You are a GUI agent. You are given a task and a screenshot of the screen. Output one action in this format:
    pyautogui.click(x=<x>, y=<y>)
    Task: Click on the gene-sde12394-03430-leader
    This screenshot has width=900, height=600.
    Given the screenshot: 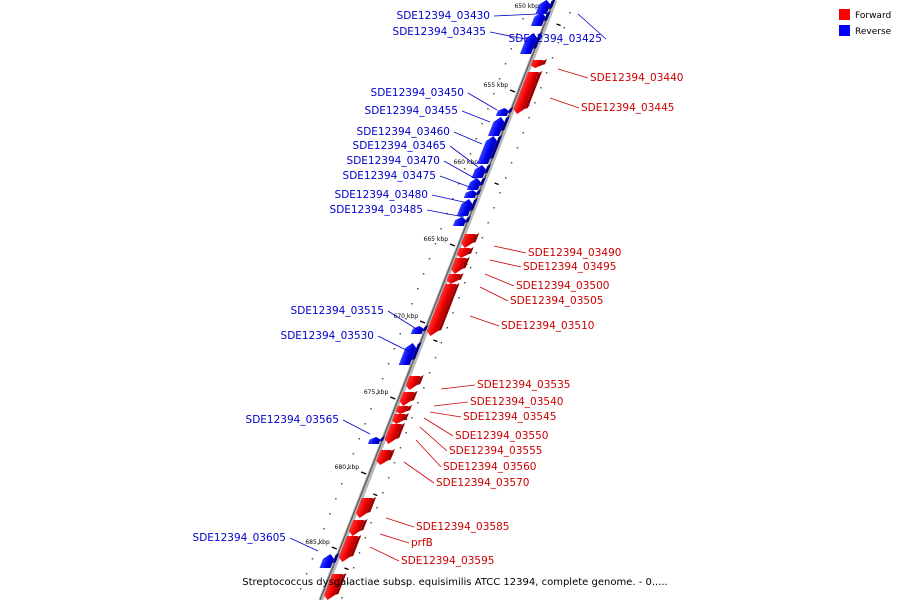 What is the action you would take?
    pyautogui.click(x=515, y=15)
    